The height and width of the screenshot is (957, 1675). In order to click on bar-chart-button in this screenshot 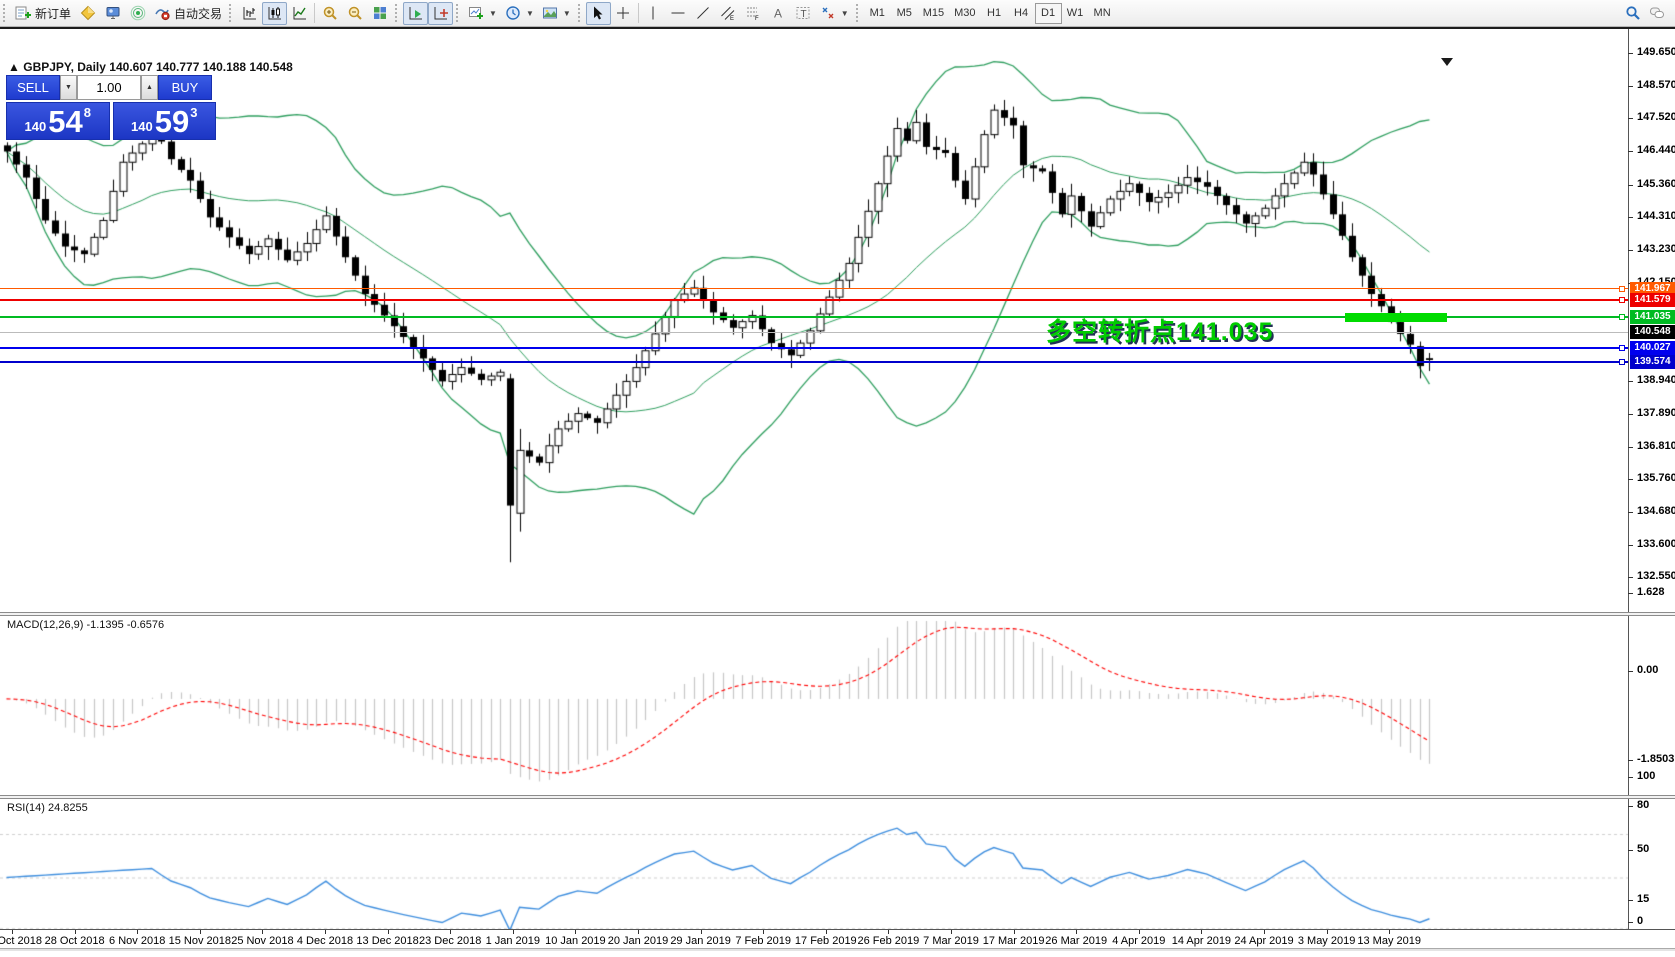, I will do `click(249, 13)`.